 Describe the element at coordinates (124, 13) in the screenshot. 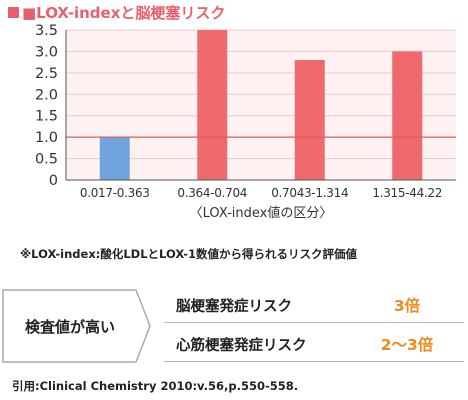

I see `chart-title-text: ■LOX-indexと脳梗塞リスク` at that location.